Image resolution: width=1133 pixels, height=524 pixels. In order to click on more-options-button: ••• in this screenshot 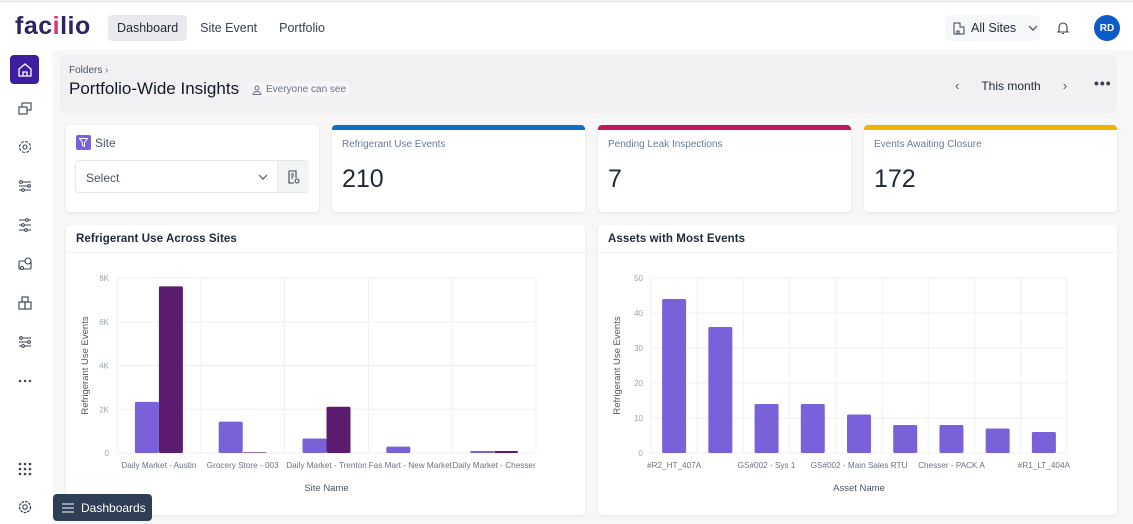, I will do `click(1103, 83)`.